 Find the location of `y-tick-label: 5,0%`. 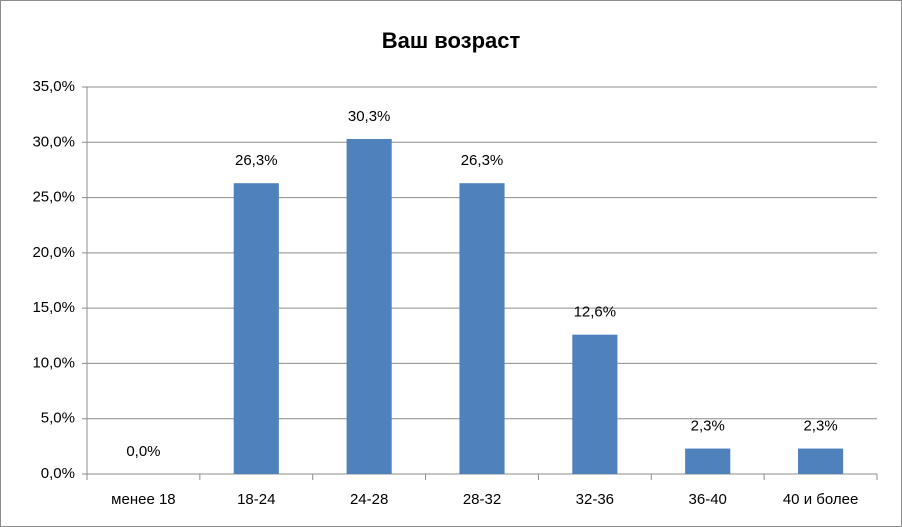

y-tick-label: 5,0% is located at coordinates (58, 418).